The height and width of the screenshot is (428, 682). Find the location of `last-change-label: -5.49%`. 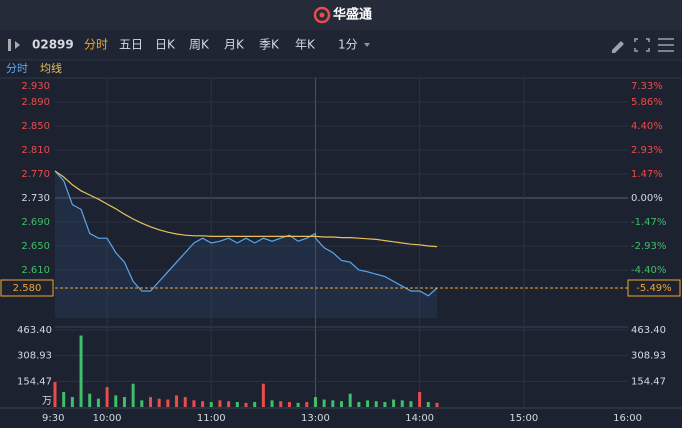

last-change-label: -5.49% is located at coordinates (653, 288).